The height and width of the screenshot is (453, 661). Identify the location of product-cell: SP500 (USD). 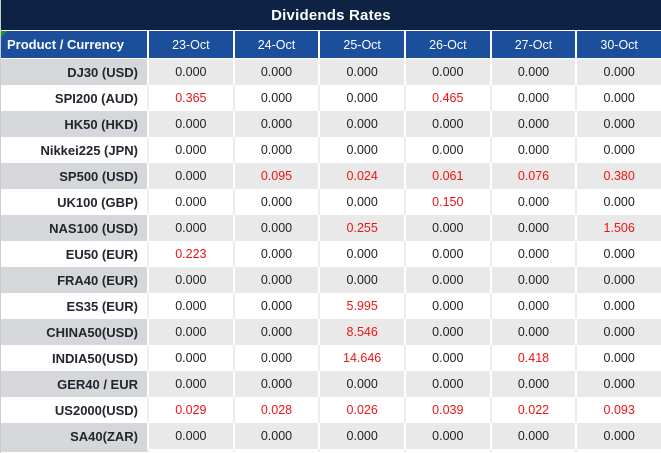
(74, 176).